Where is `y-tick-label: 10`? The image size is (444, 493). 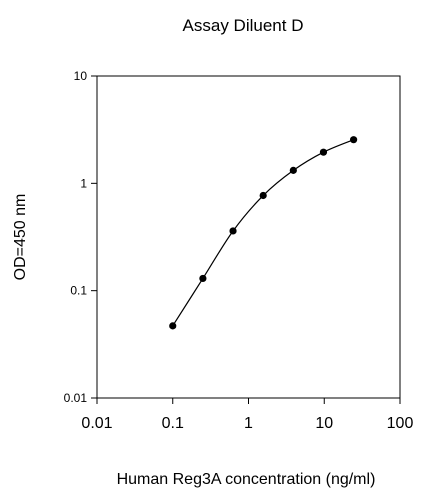
y-tick-label: 10 is located at coordinates (81, 76).